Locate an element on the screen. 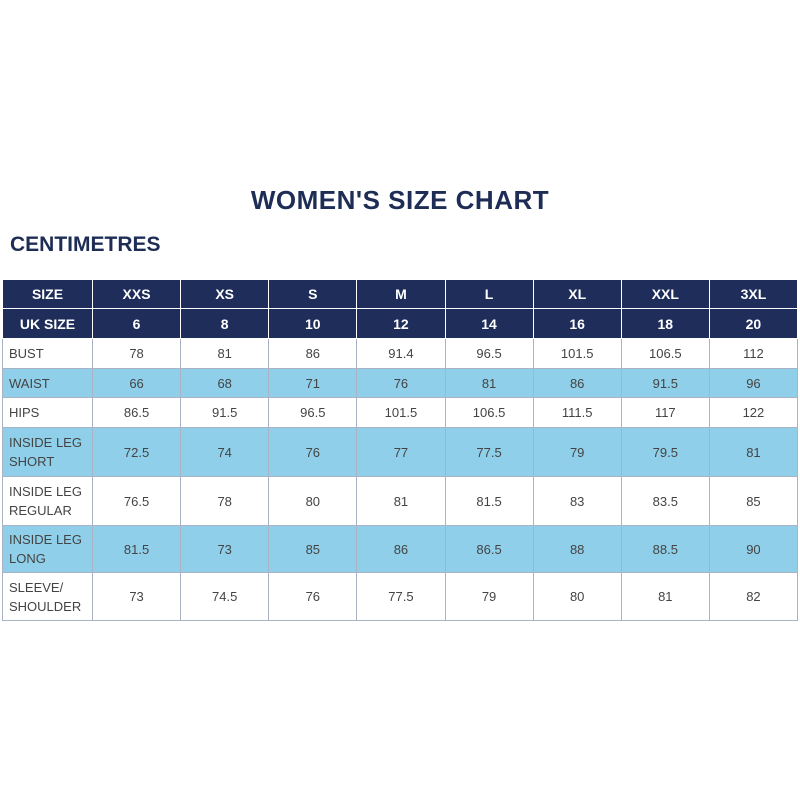 The width and height of the screenshot is (800, 800). header-cell: UK SIZE is located at coordinates (47, 323).